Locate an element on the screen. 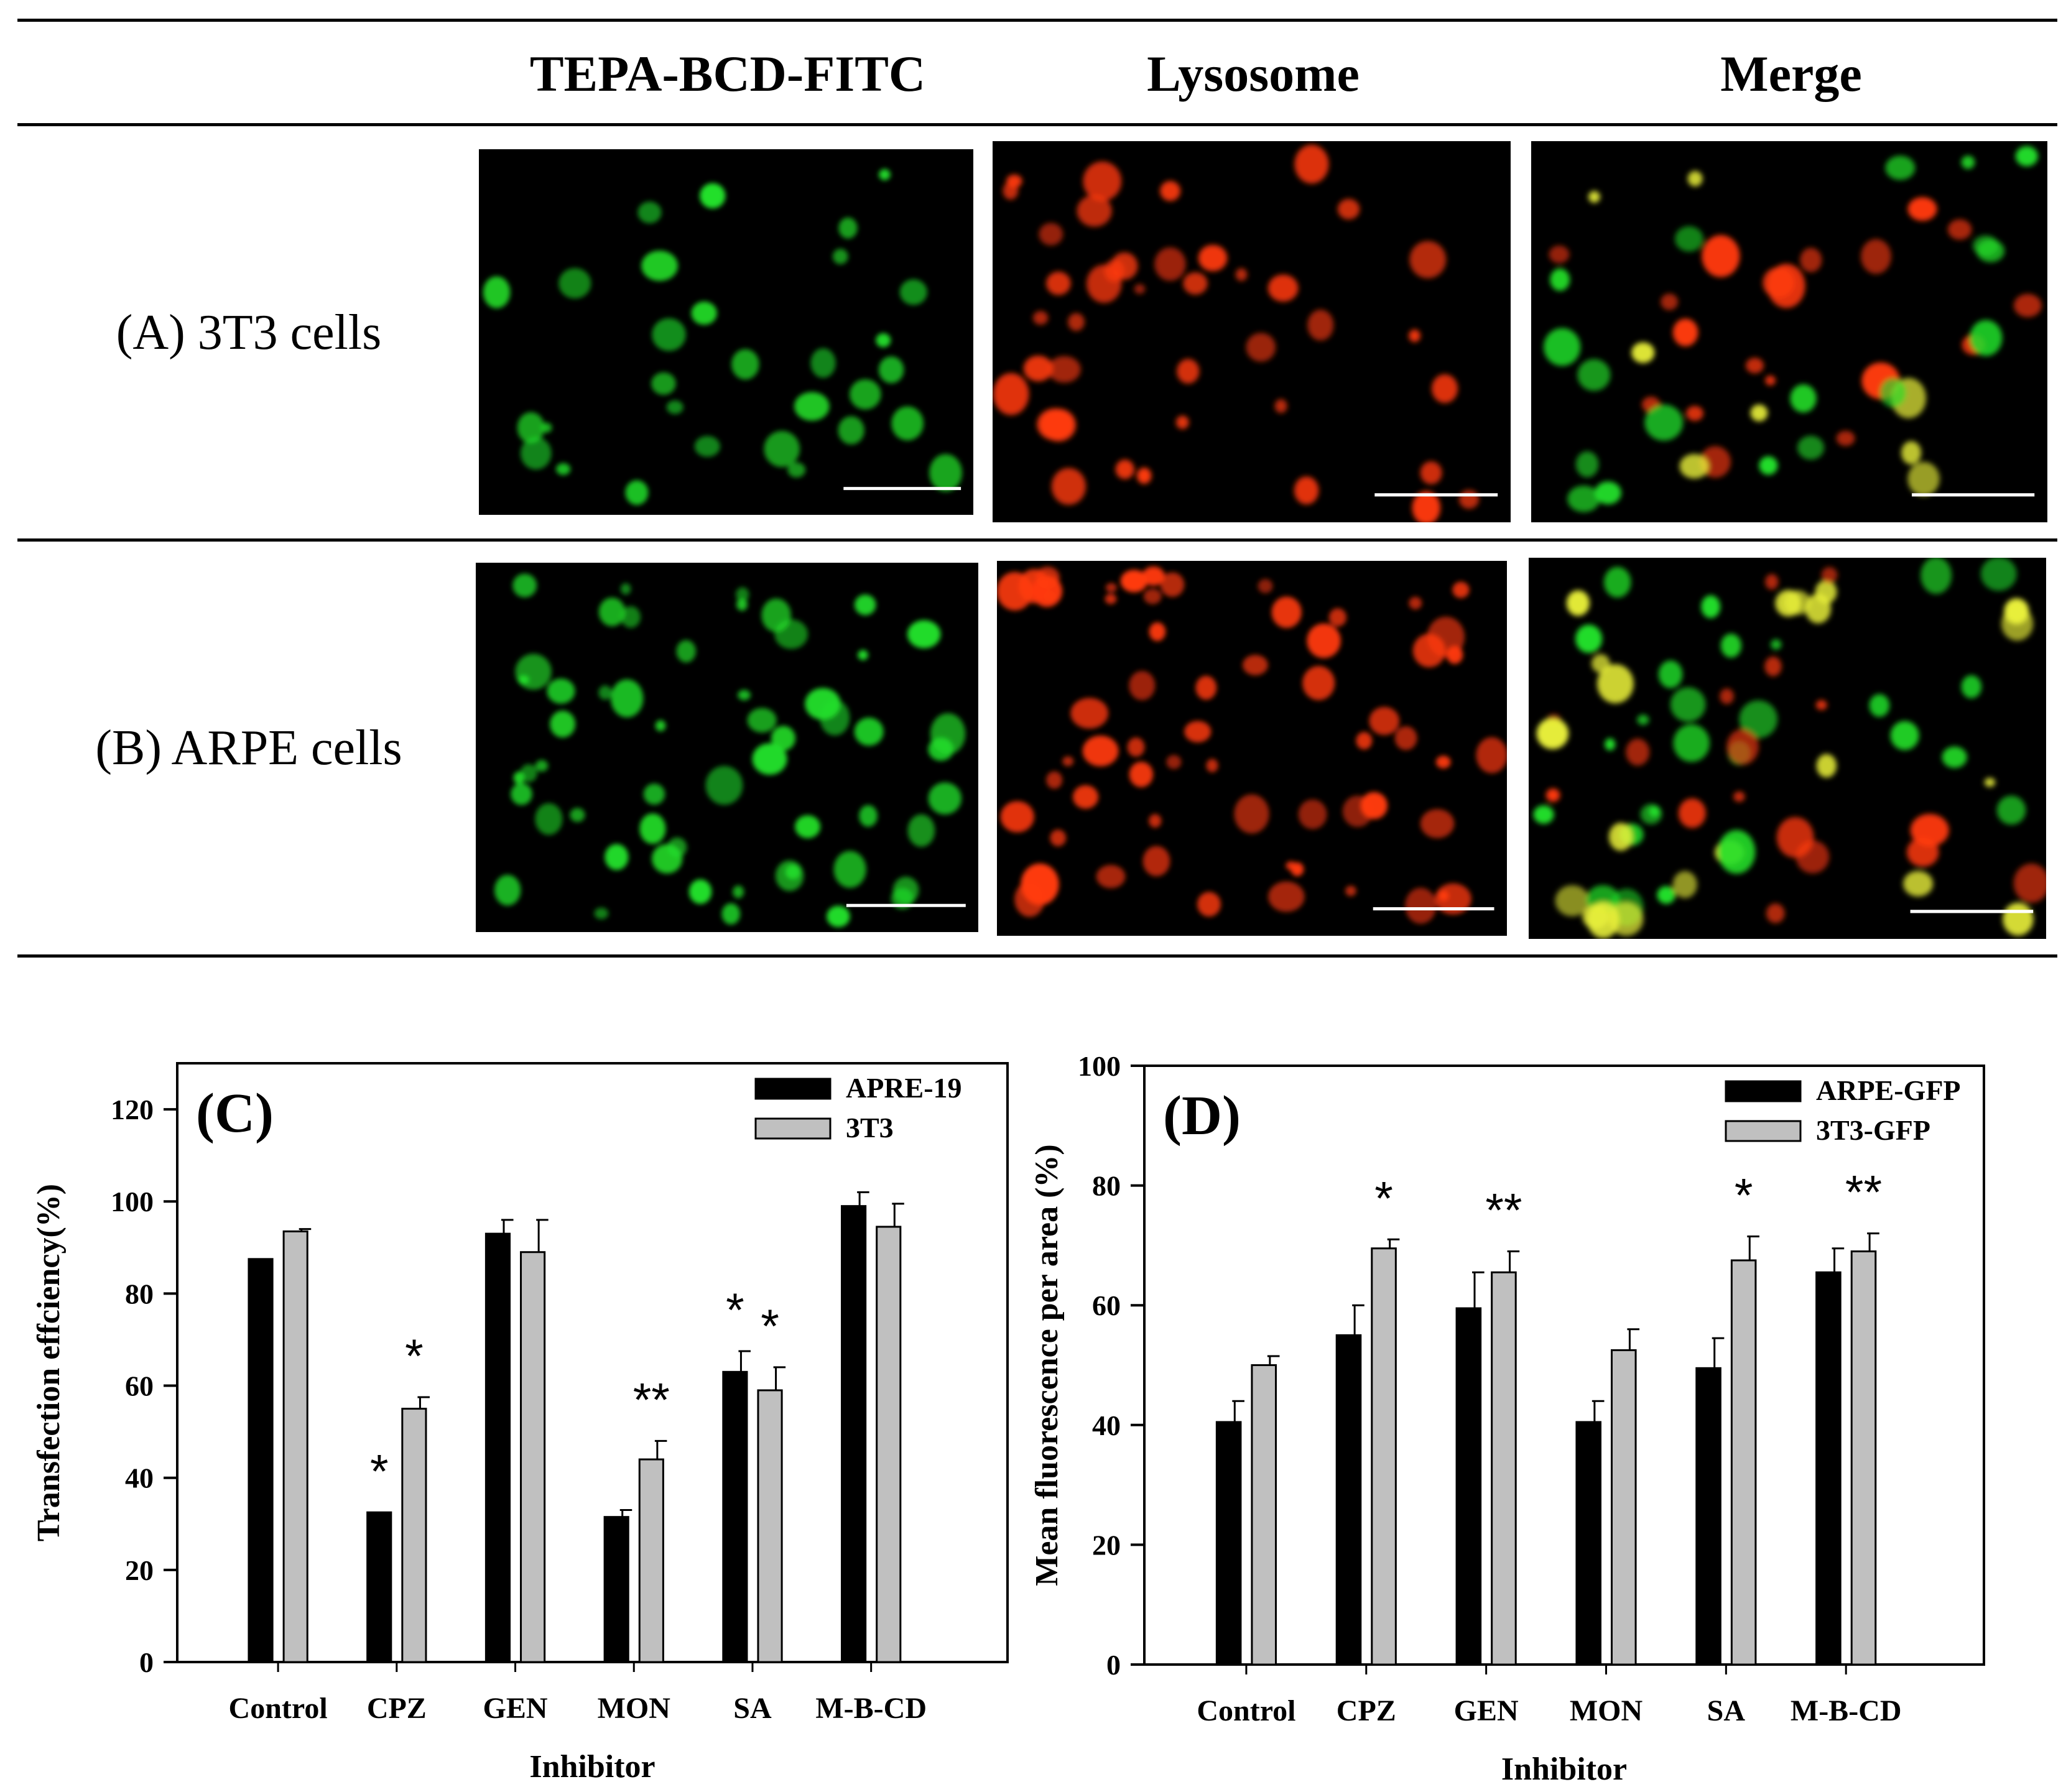 The height and width of the screenshot is (1792, 2071). x-axis-title: Inhibitor is located at coordinates (592, 1767).